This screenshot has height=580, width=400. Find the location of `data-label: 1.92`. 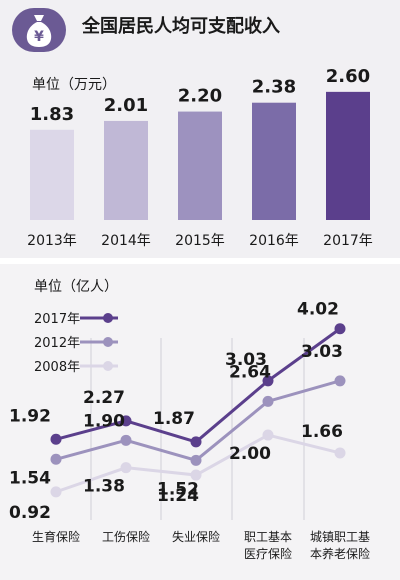

data-label: 1.92 is located at coordinates (30, 416).